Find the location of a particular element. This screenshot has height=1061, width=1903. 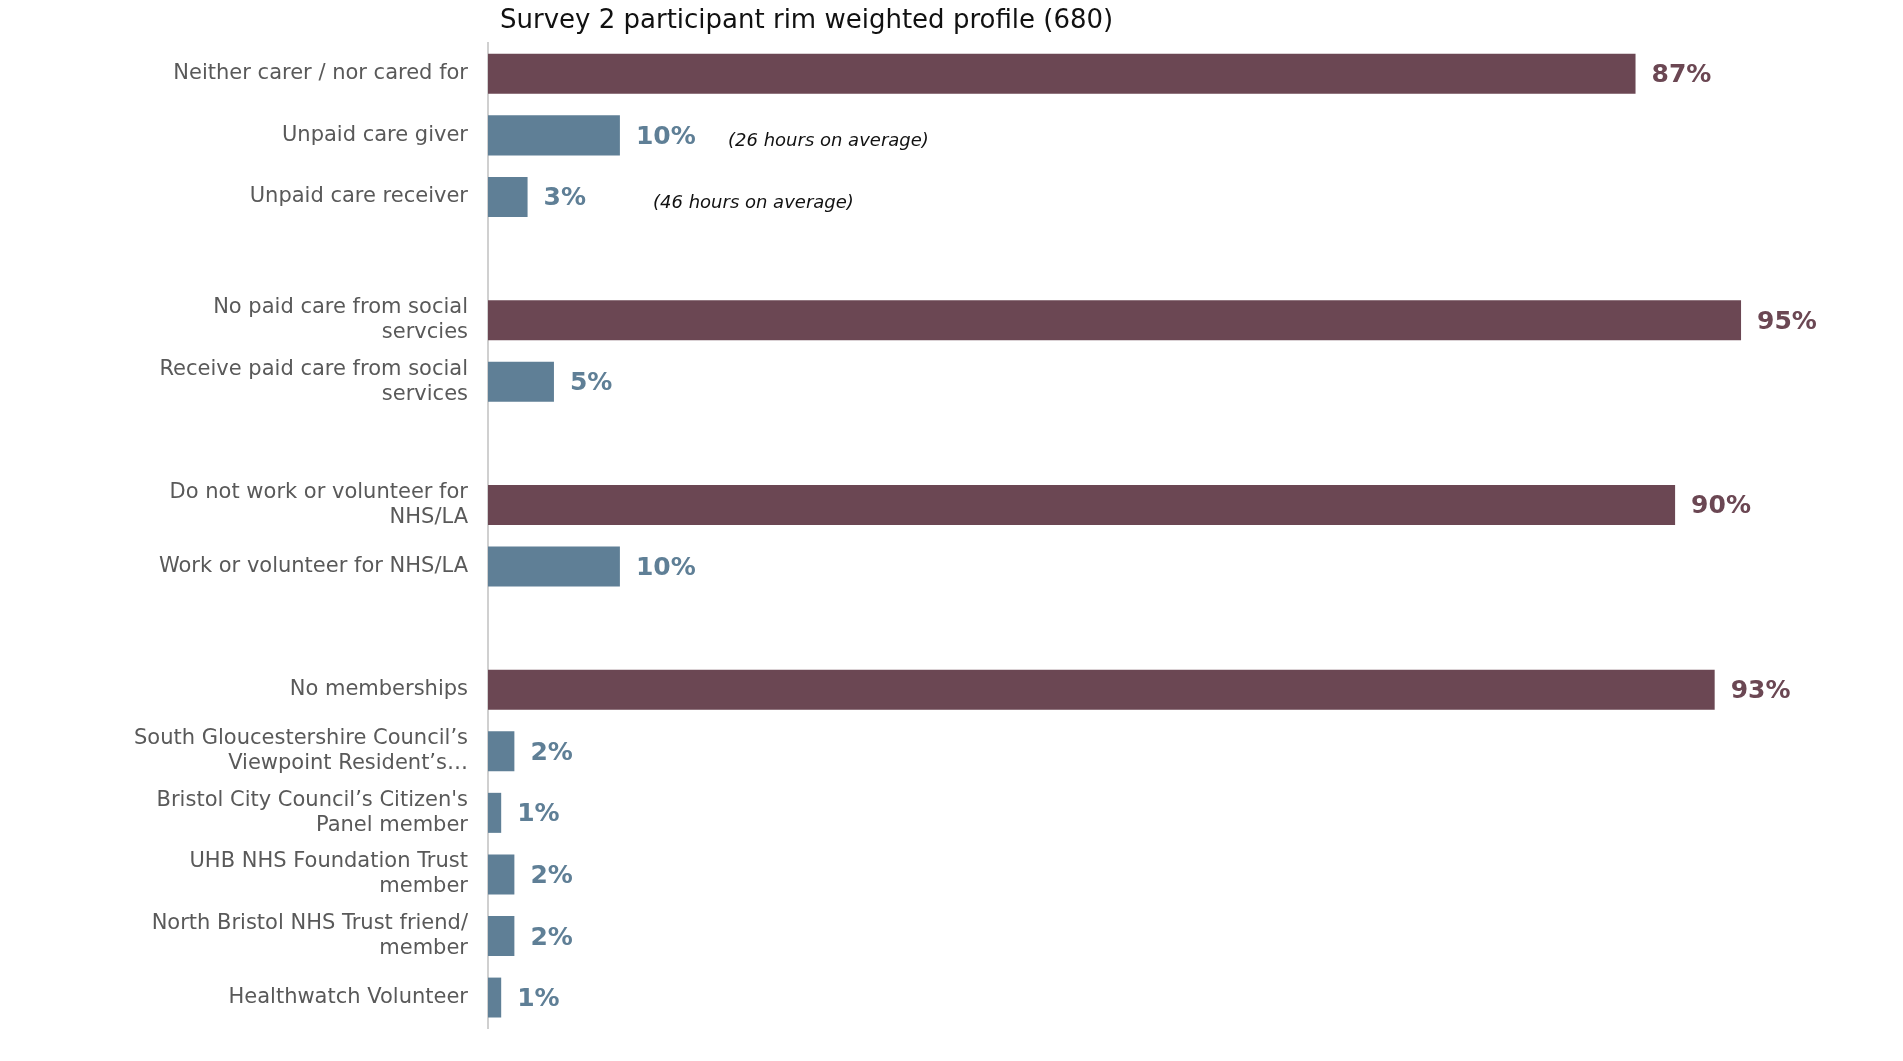

data-label: 5% is located at coordinates (591, 382).